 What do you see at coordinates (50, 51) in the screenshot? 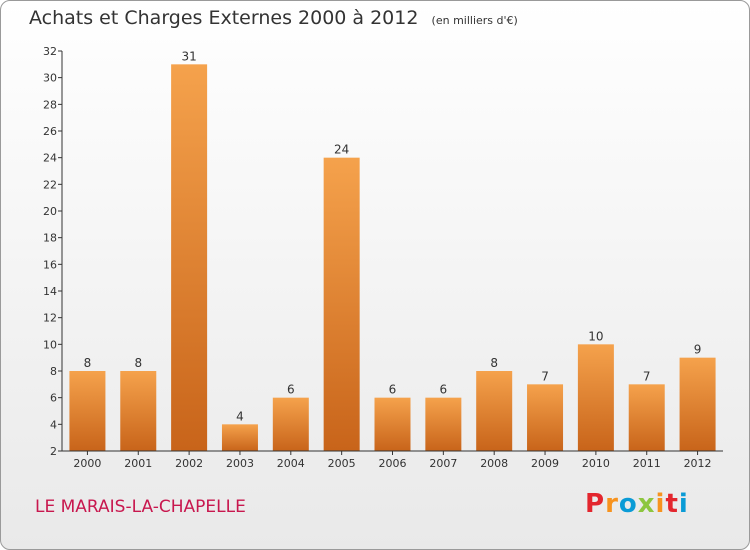
I see `y-tick-label: 32` at bounding box center [50, 51].